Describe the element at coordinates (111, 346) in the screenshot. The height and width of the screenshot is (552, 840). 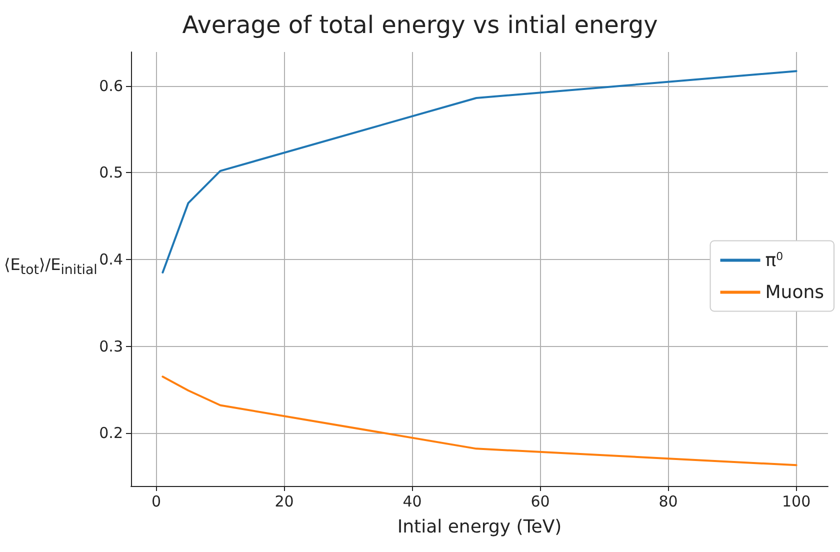
I see `y-tick-label: 0.3` at that location.